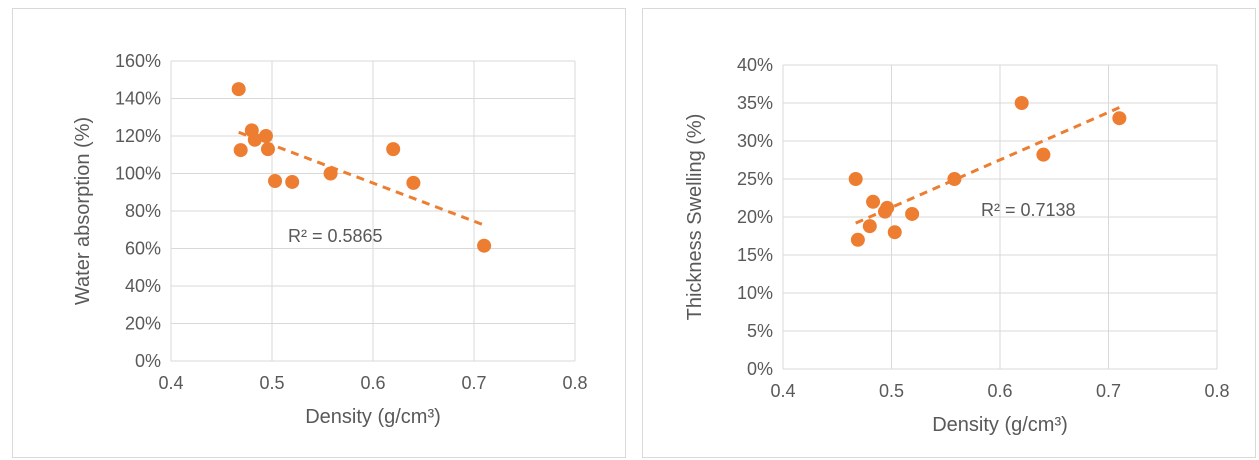 This screenshot has width=1259, height=460. Describe the element at coordinates (143, 211) in the screenshot. I see `y-tick-label: 80%` at that location.